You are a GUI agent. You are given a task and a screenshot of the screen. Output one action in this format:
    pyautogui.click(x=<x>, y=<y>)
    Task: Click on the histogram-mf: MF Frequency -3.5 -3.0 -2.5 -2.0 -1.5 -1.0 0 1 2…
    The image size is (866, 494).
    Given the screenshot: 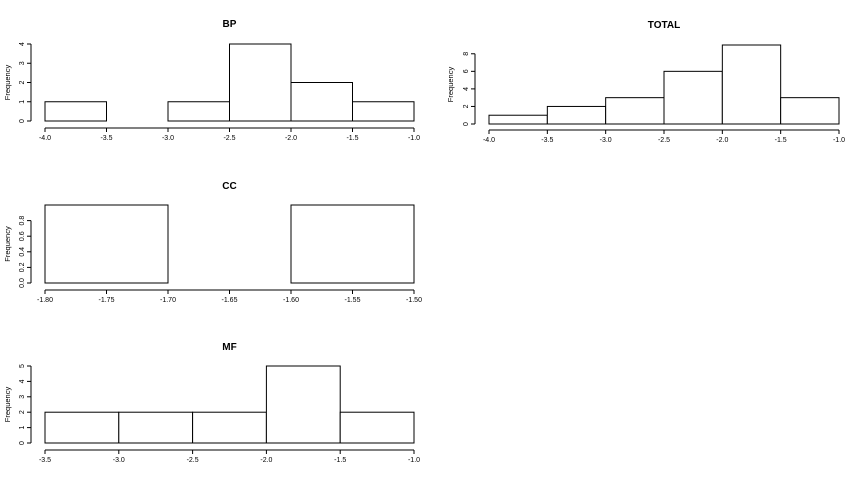 What is the action you would take?
    pyautogui.click(x=211, y=403)
    